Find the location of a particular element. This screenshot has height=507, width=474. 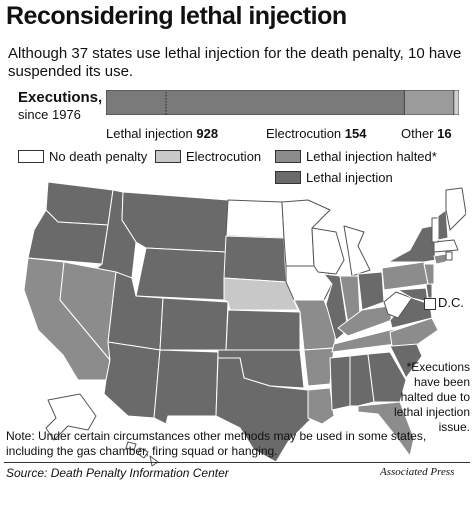

lethal-injection-count-label: Lethal injection 928 is located at coordinates (162, 133).